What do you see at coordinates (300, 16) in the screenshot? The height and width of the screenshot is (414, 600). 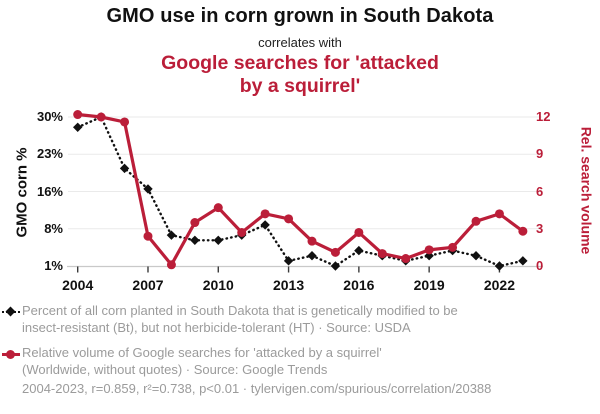 I see `page-title: GMO use in corn grown in South Dakota` at bounding box center [300, 16].